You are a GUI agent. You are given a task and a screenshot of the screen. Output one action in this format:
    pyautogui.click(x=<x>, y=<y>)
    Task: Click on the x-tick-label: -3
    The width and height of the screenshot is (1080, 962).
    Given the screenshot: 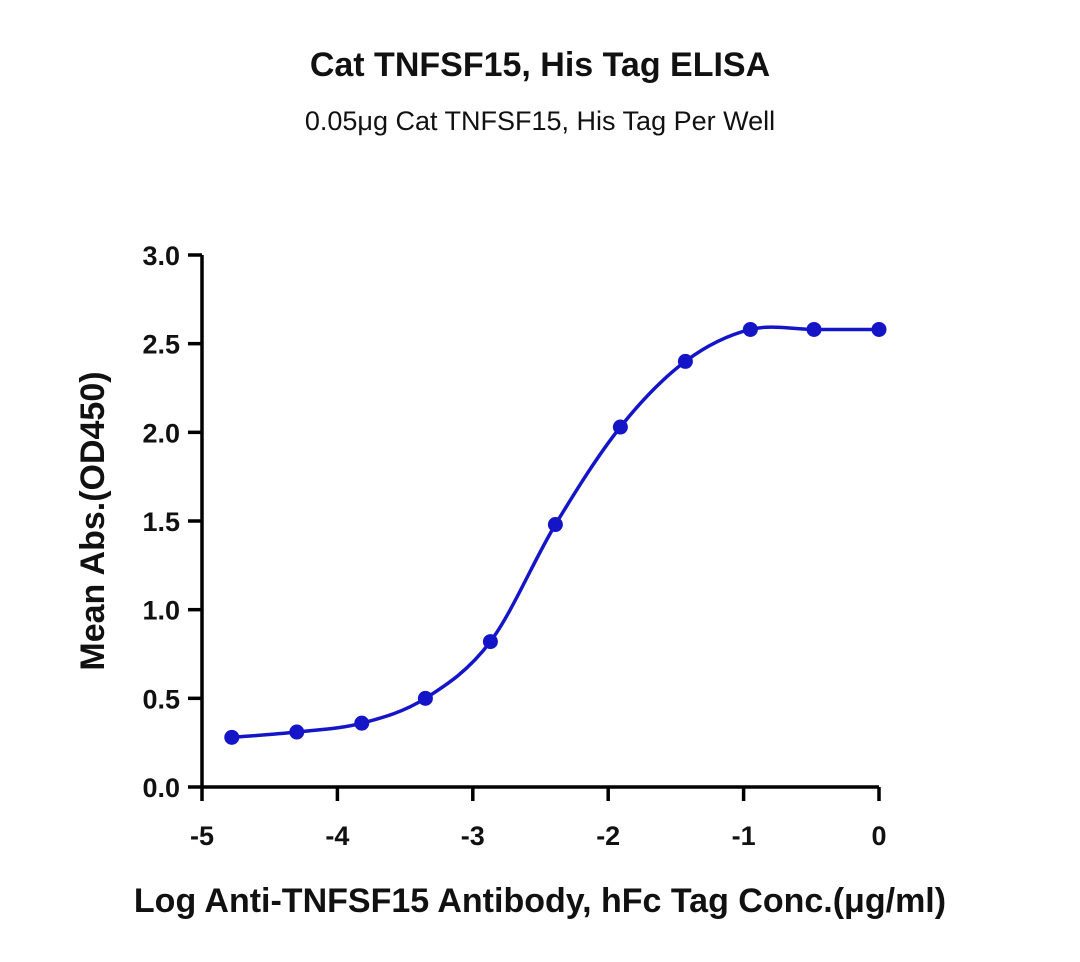 What is the action you would take?
    pyautogui.click(x=473, y=836)
    